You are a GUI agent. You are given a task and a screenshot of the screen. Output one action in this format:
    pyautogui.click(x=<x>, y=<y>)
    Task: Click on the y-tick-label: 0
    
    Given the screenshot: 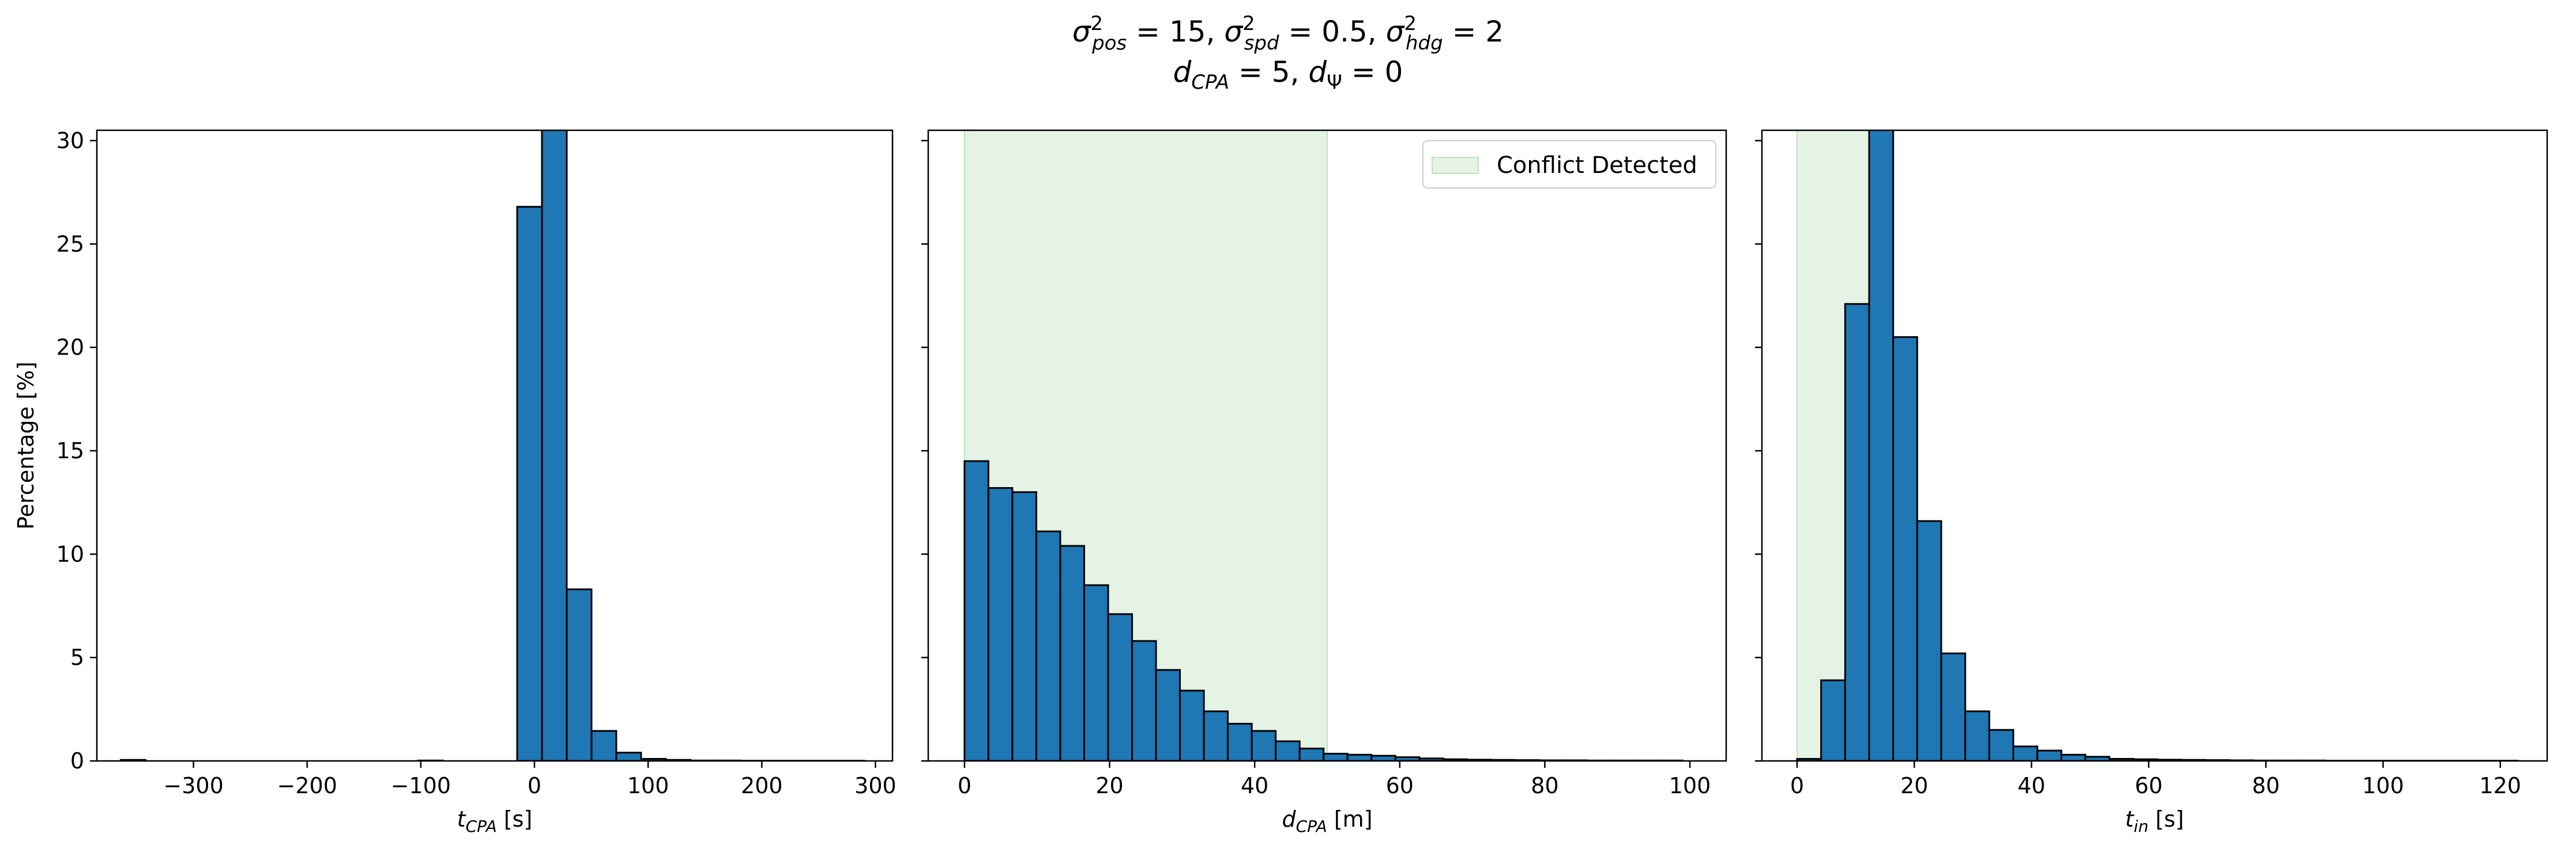 What is the action you would take?
    pyautogui.click(x=77, y=761)
    